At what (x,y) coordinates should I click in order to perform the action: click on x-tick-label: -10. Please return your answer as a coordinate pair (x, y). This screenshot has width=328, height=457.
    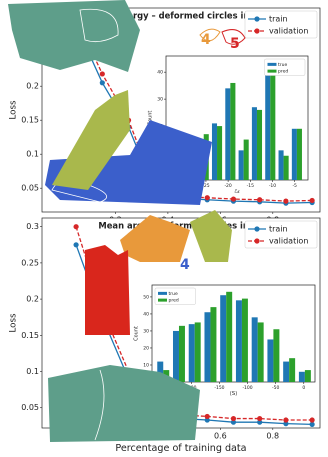
    Looking at the image, I should click on (272, 186).